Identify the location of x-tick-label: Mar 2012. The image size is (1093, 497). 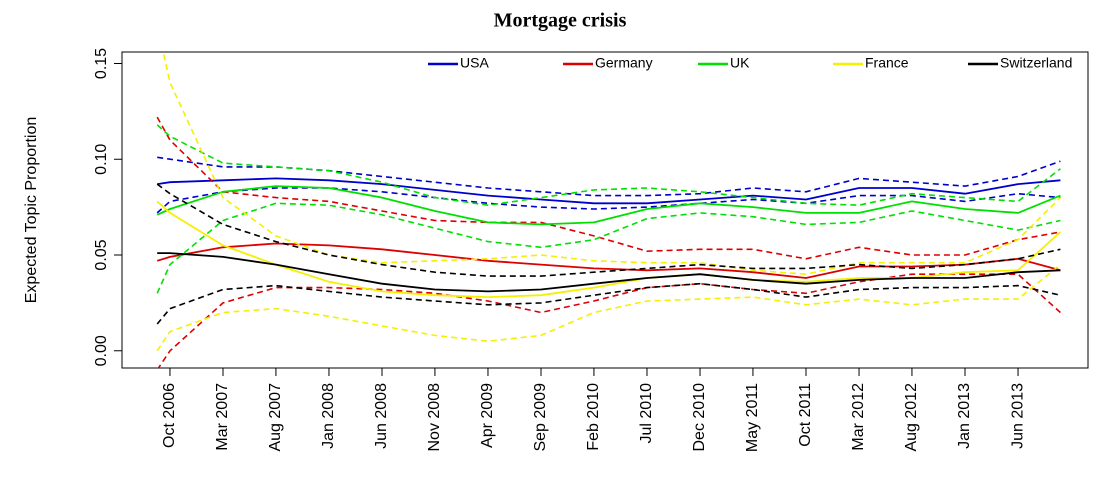
(858, 417).